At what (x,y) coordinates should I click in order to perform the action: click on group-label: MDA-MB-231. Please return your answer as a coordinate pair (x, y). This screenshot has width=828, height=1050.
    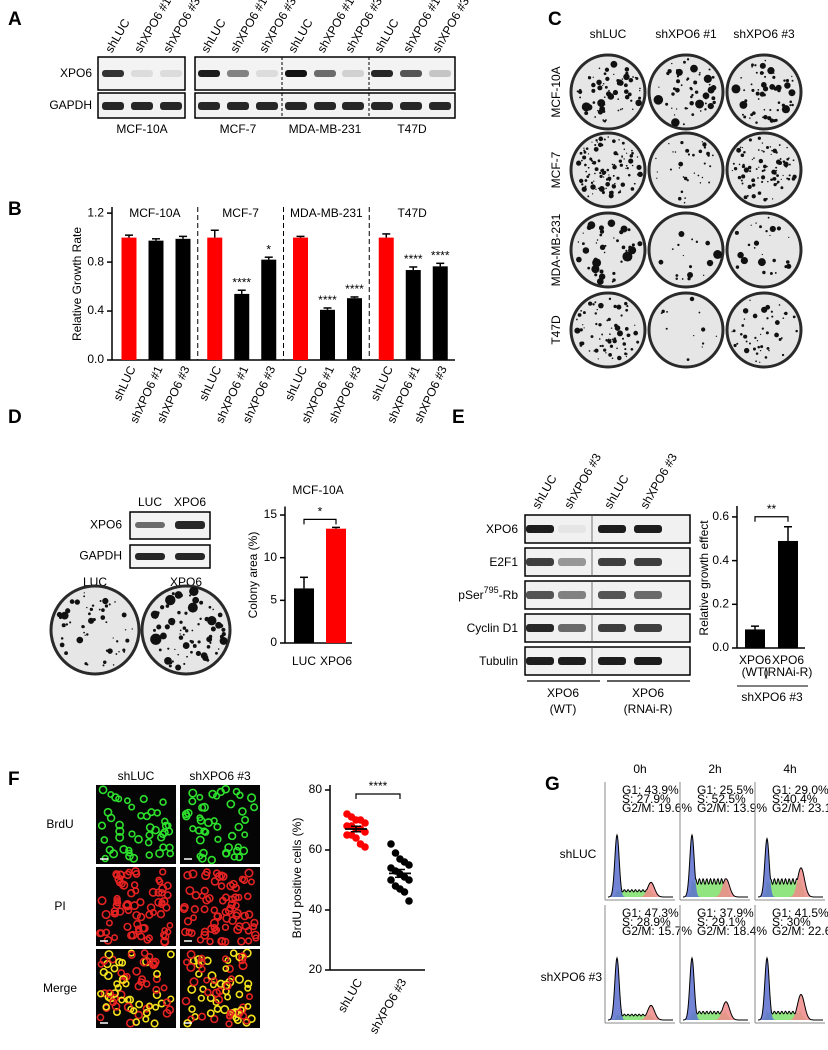
    Looking at the image, I should click on (326, 213).